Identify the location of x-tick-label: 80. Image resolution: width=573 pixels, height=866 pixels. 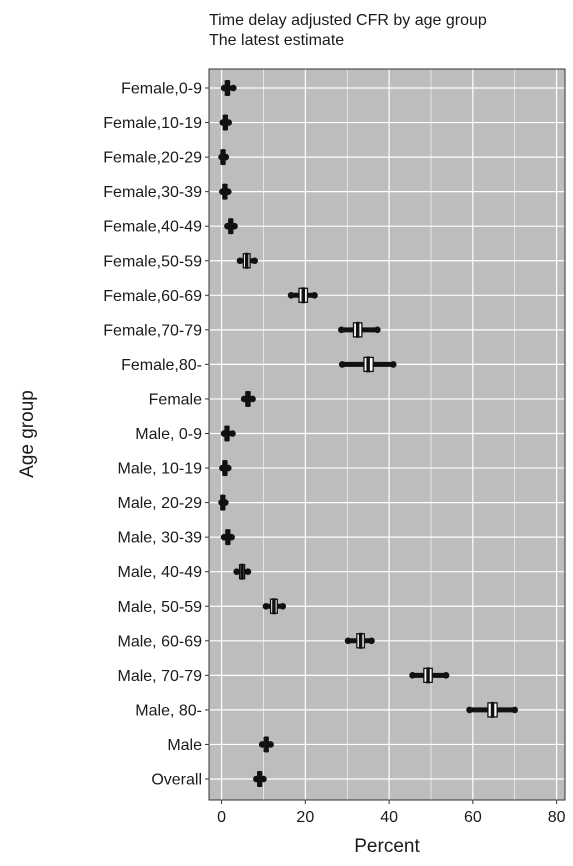
(557, 817).